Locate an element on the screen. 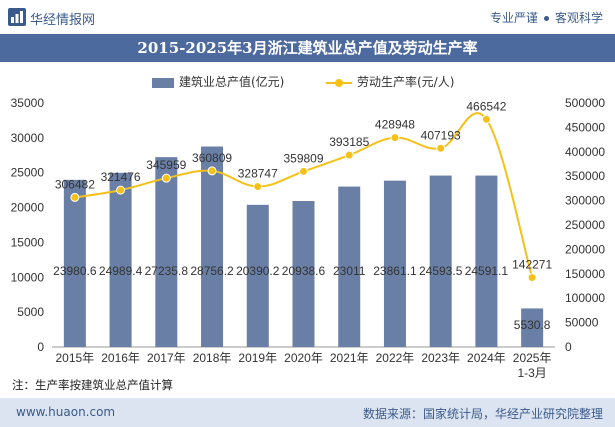  bar-value-label: 23011 is located at coordinates (349, 271).